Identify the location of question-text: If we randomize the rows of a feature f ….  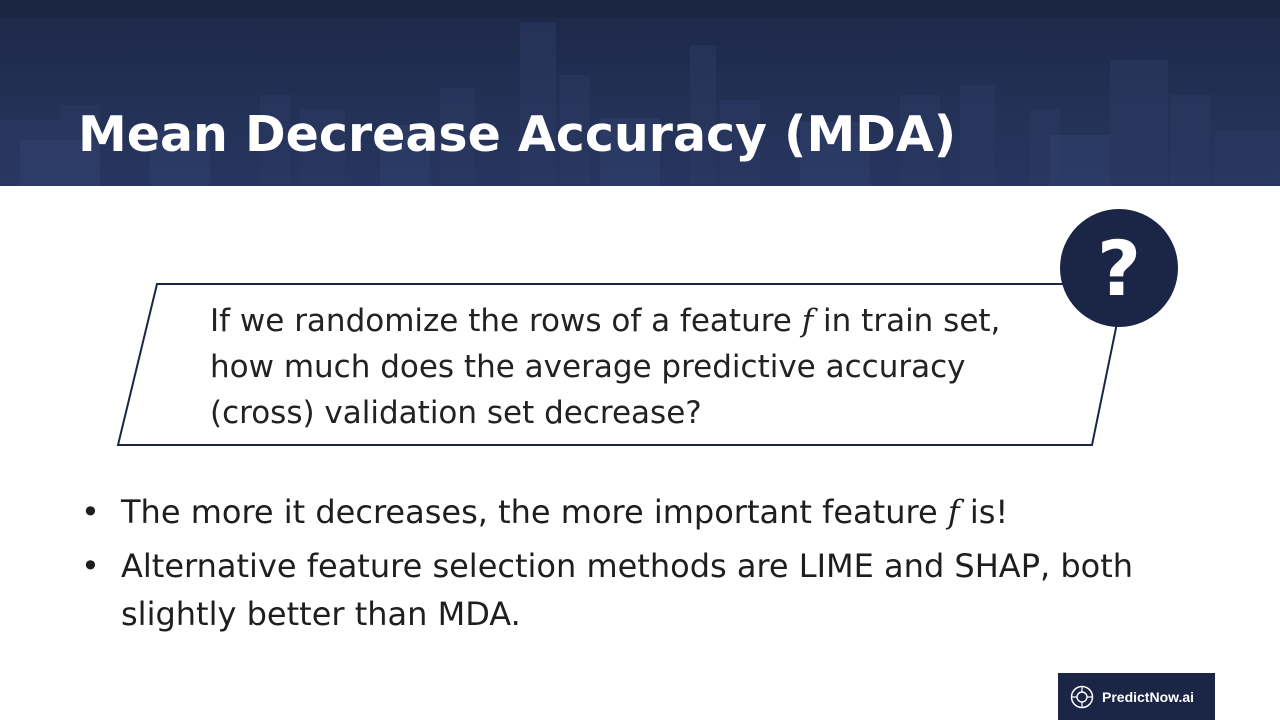
(650, 367).